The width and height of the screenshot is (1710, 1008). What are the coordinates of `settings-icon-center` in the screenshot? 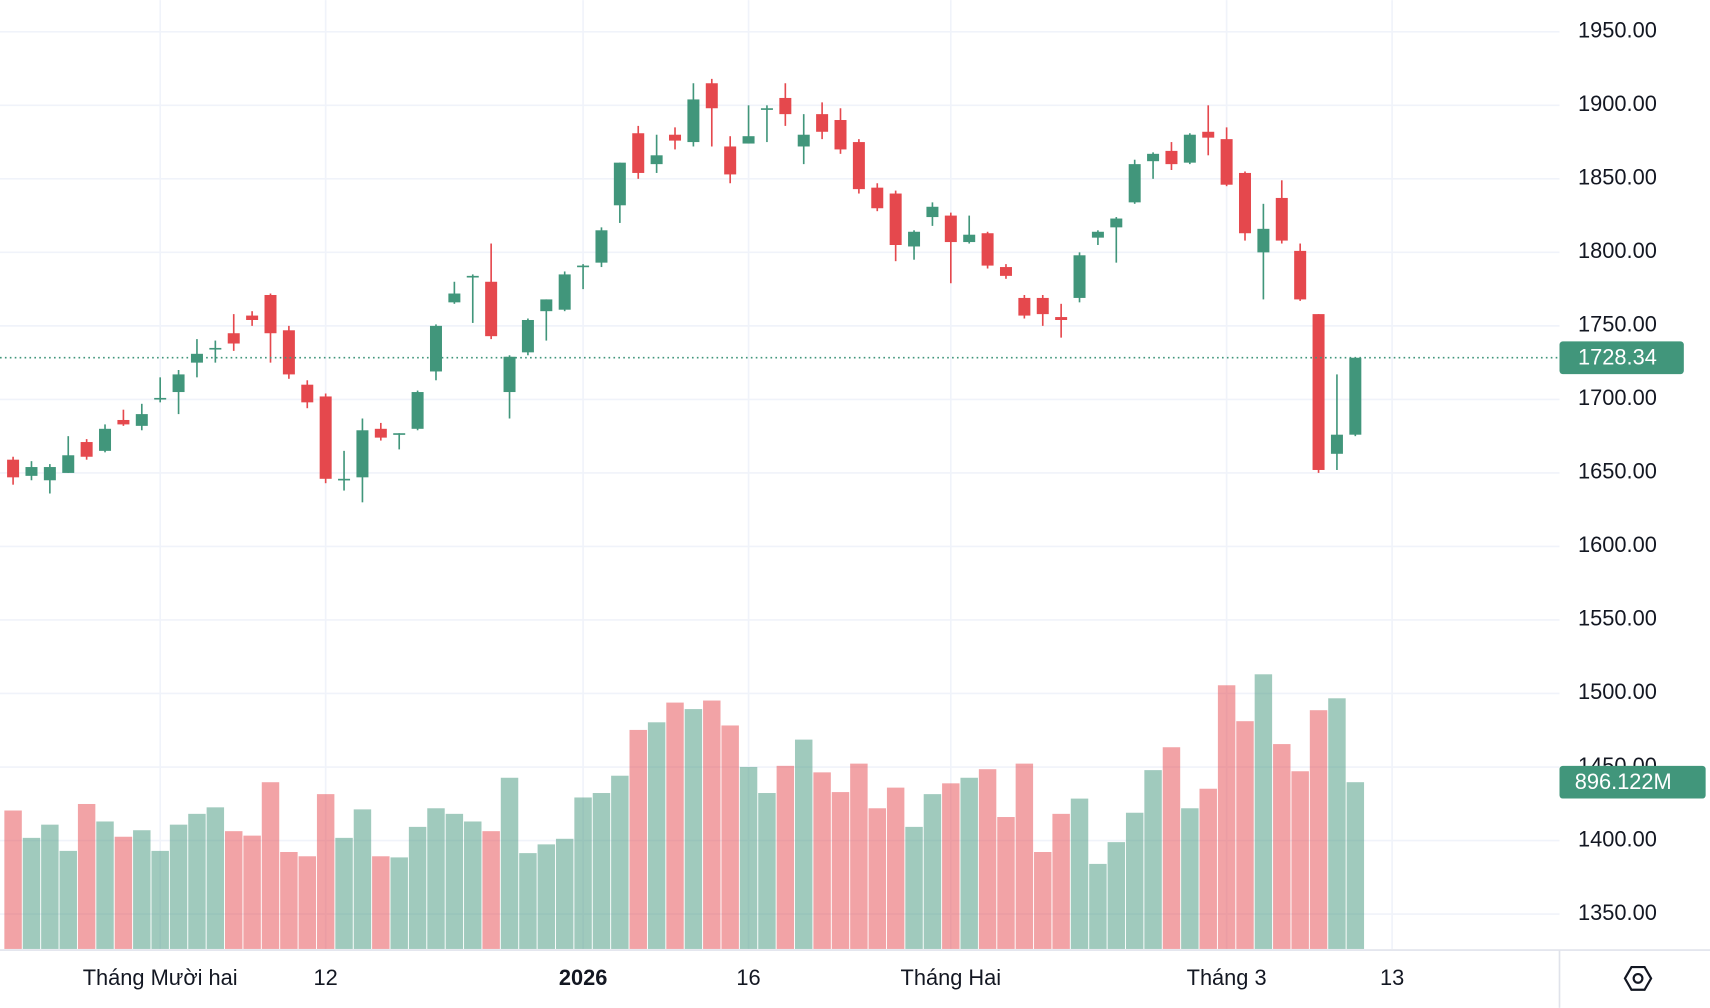 It's located at (1638, 978).